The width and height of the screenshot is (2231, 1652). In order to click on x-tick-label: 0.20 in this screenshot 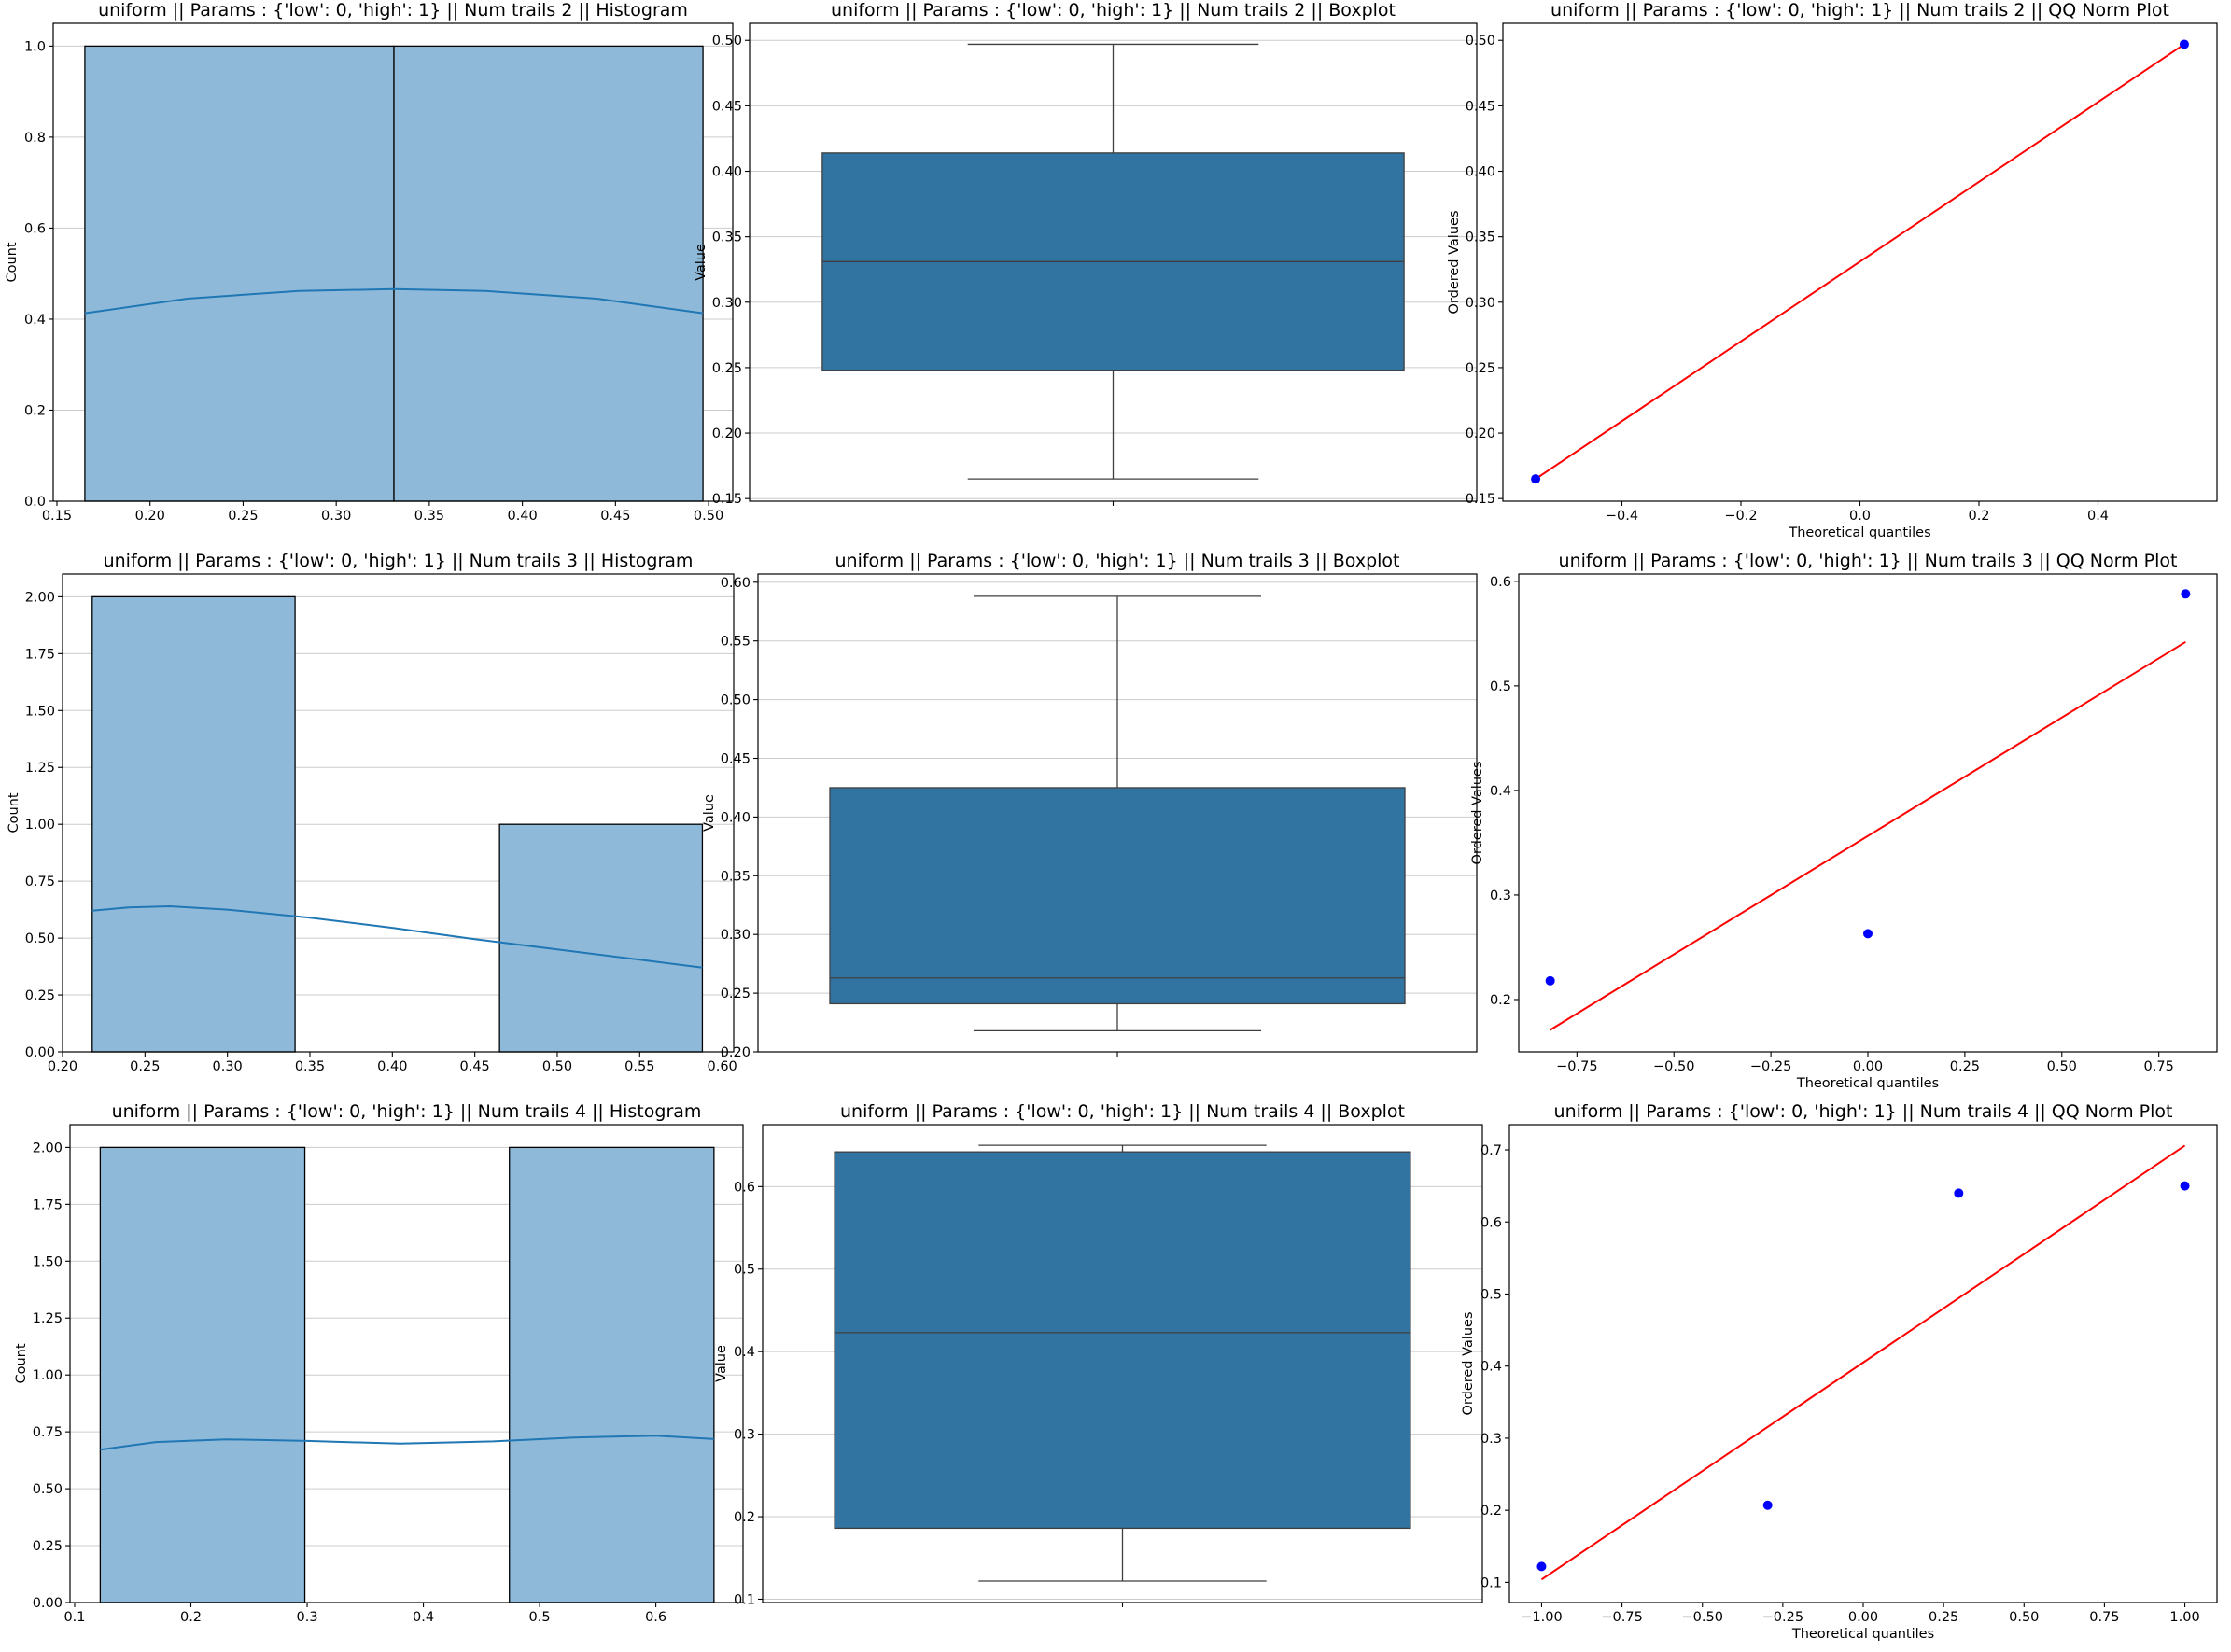, I will do `click(150, 516)`.